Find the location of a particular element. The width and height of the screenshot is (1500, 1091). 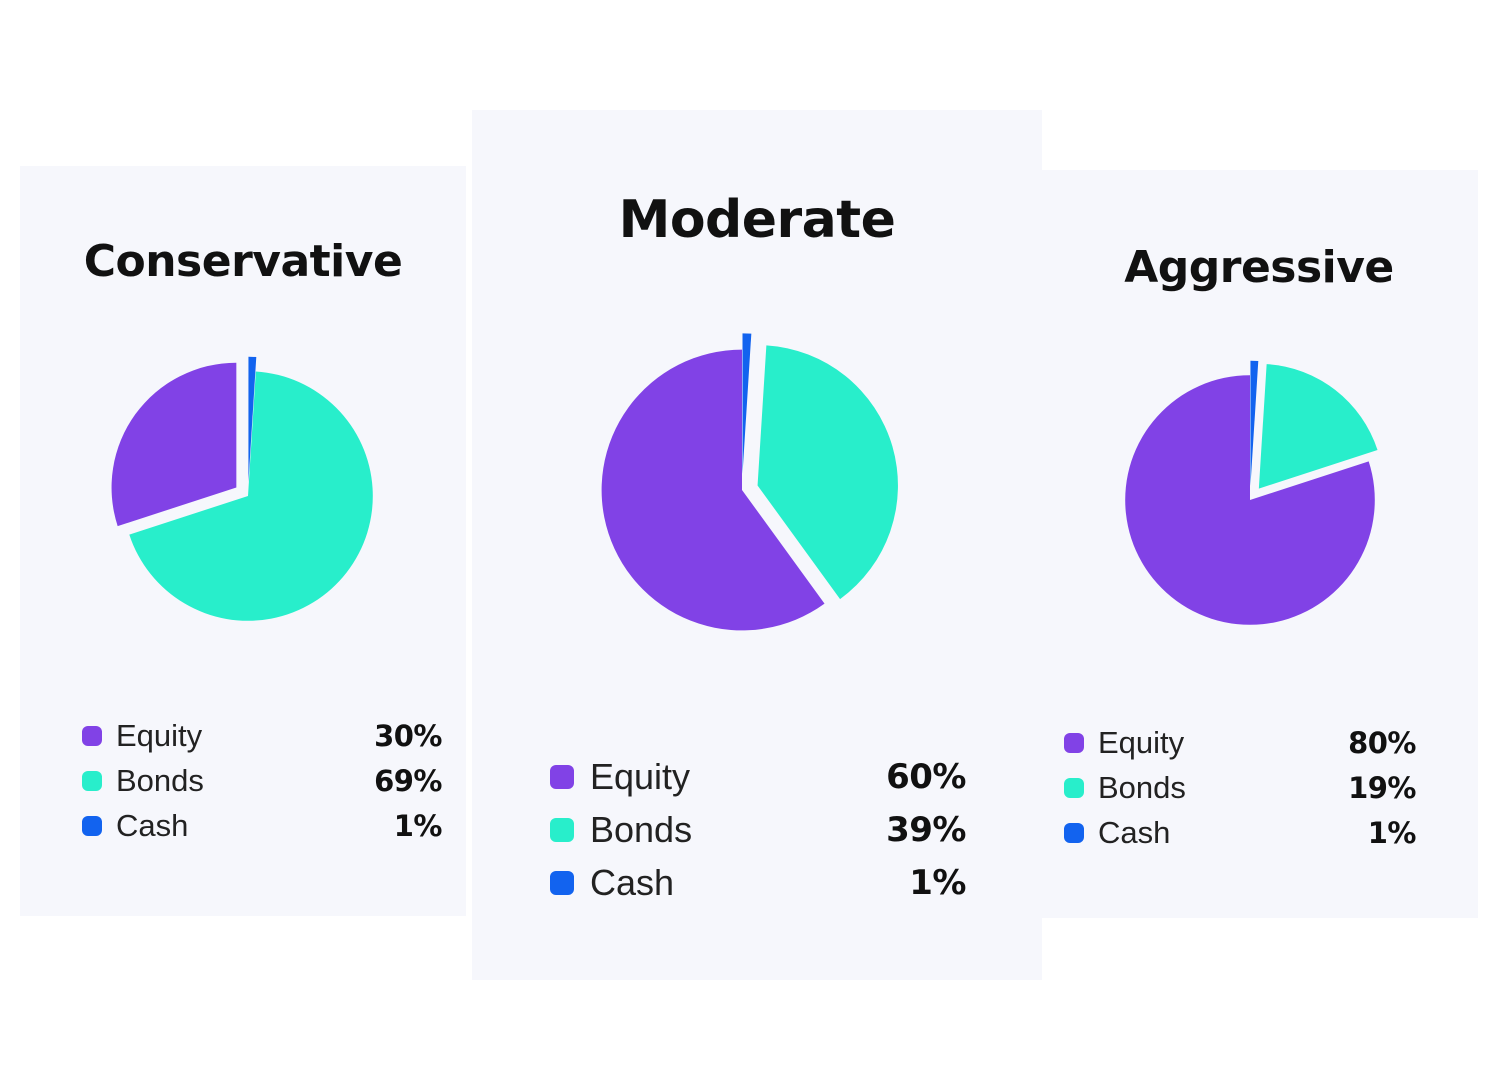

legend-item-equity: Equity 30% is located at coordinates (262, 735).